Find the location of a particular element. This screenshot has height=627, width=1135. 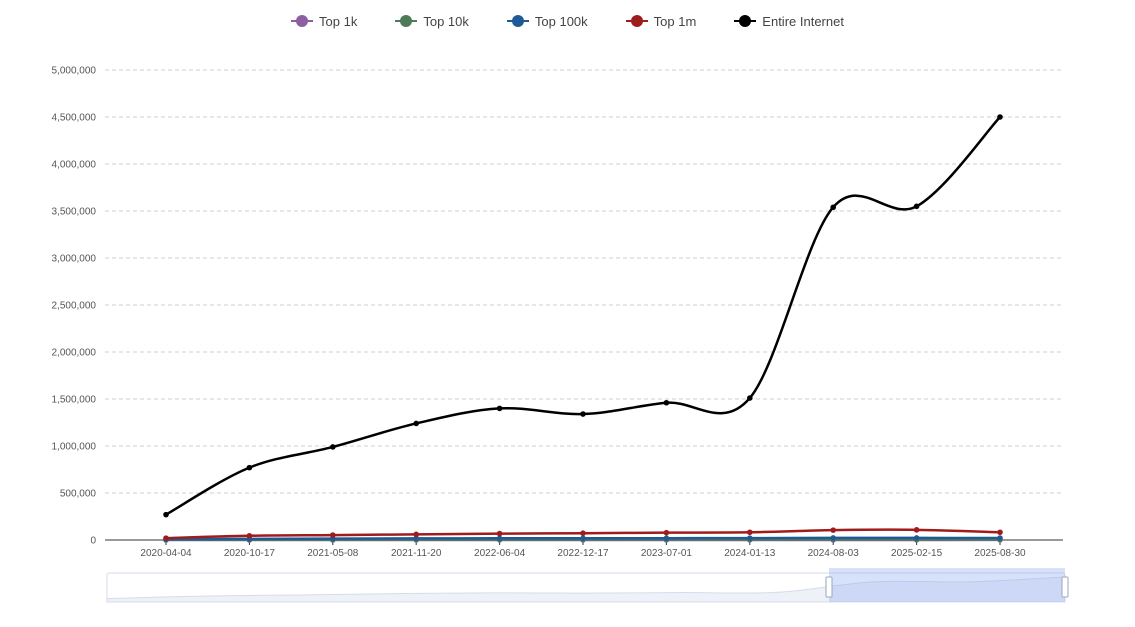

x-tick-label: 2025-08-30 is located at coordinates (1000, 553).